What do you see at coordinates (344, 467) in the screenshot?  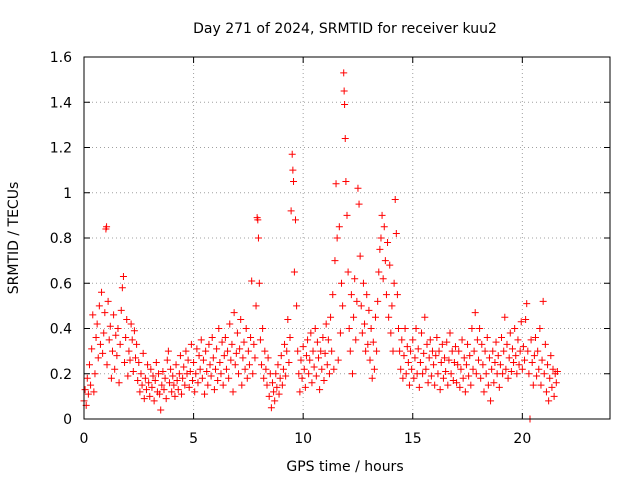 I see `x-axis-label: GPS time / hours` at bounding box center [344, 467].